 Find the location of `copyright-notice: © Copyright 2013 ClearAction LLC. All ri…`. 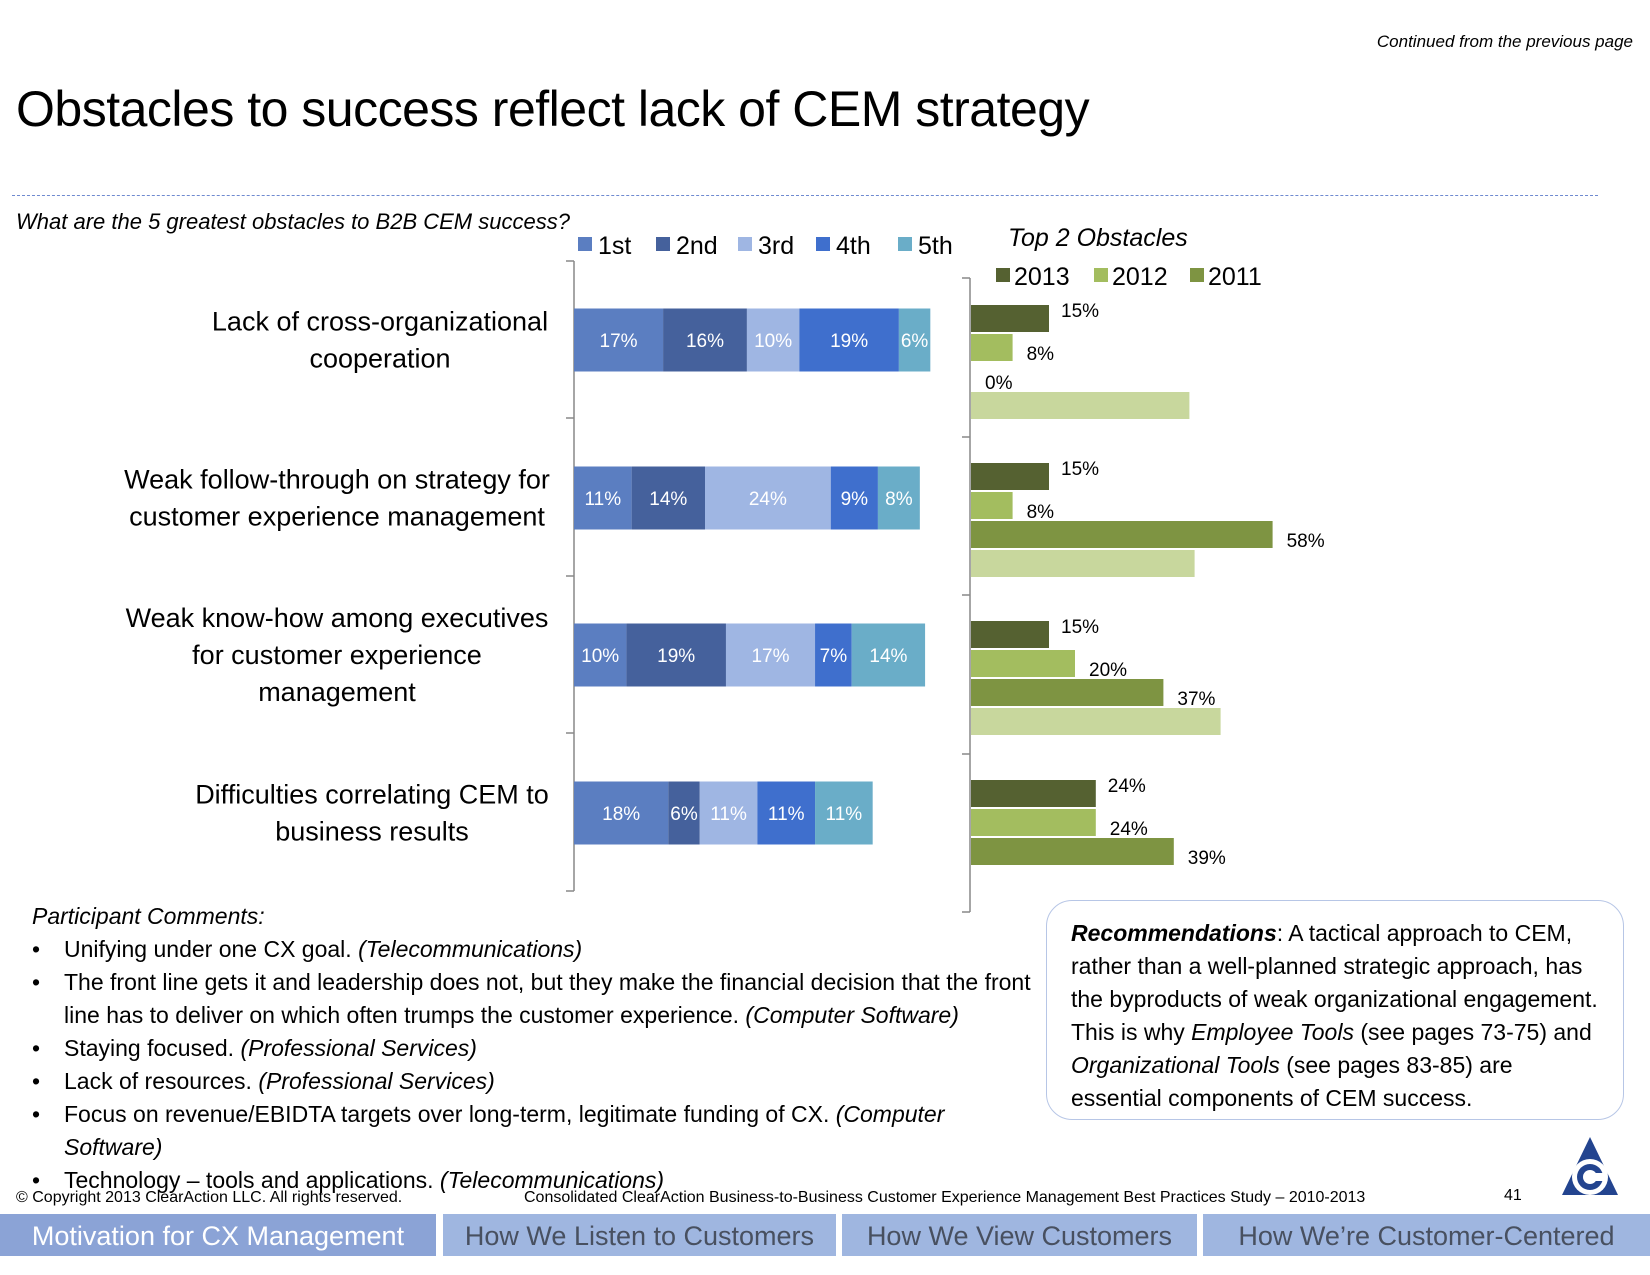

copyright-notice: © Copyright 2013 ClearAction LLC. All ri… is located at coordinates (209, 1197).